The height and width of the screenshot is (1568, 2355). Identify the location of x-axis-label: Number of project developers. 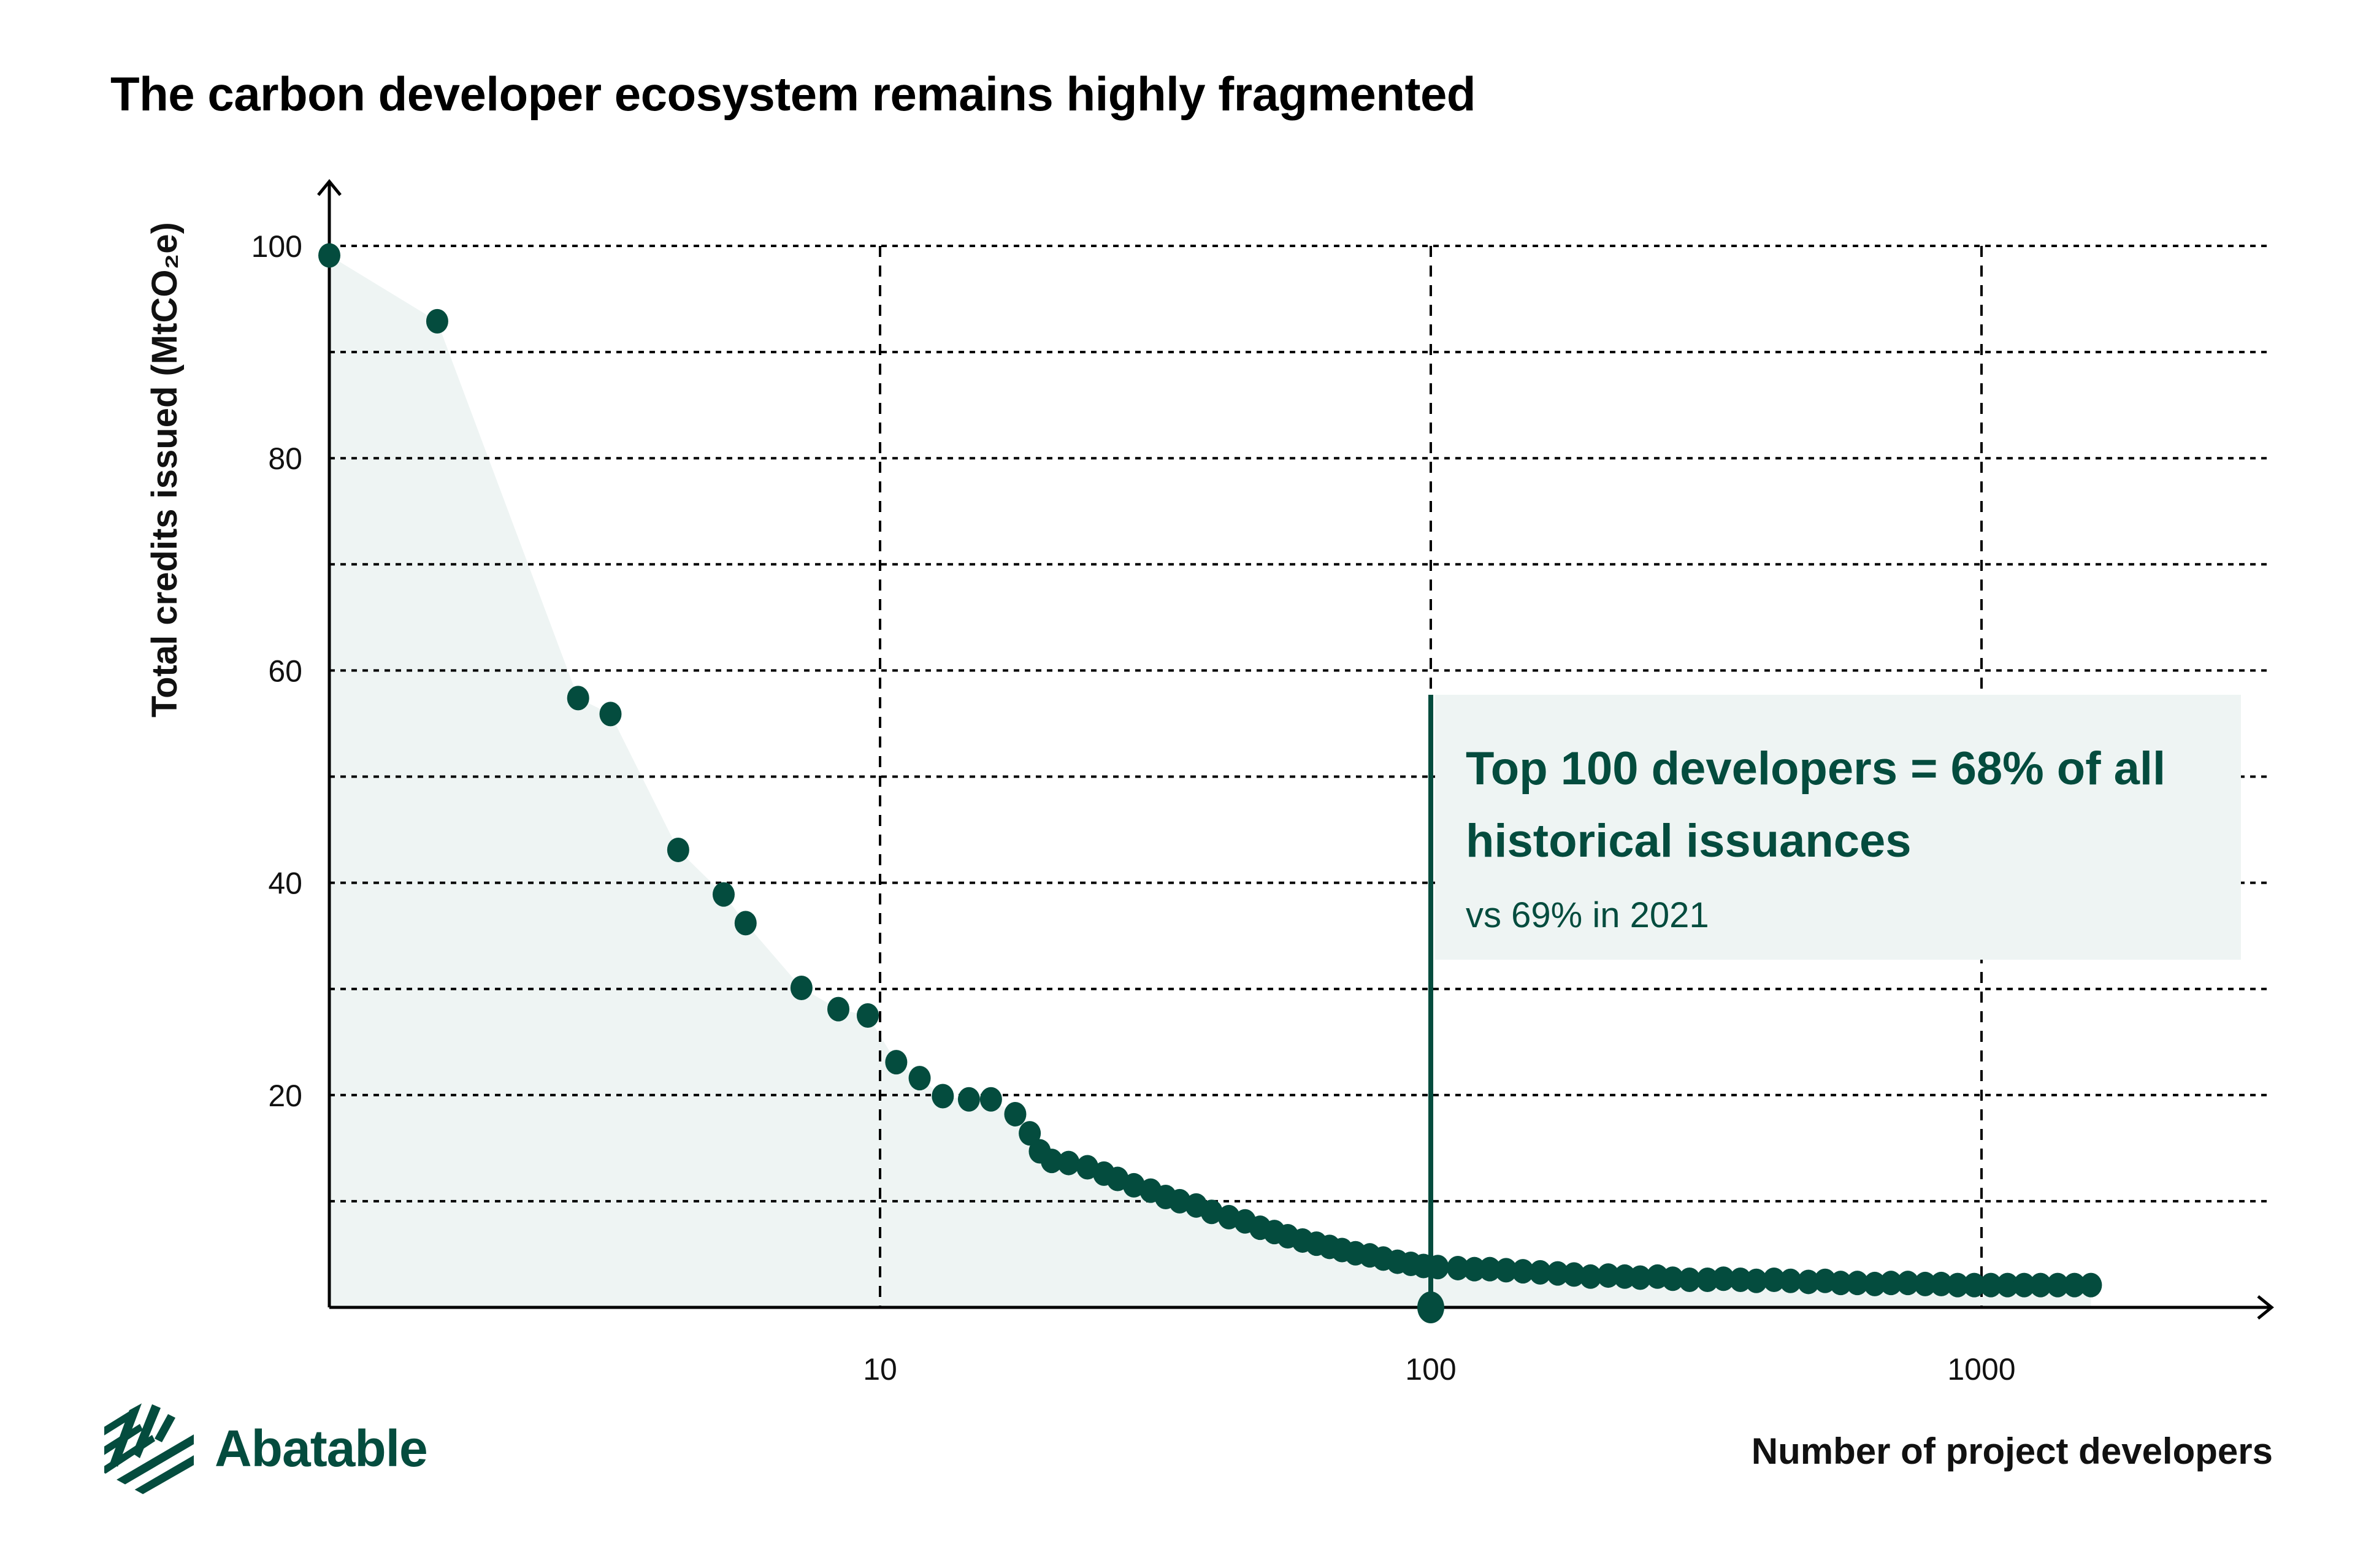
(2012, 1451).